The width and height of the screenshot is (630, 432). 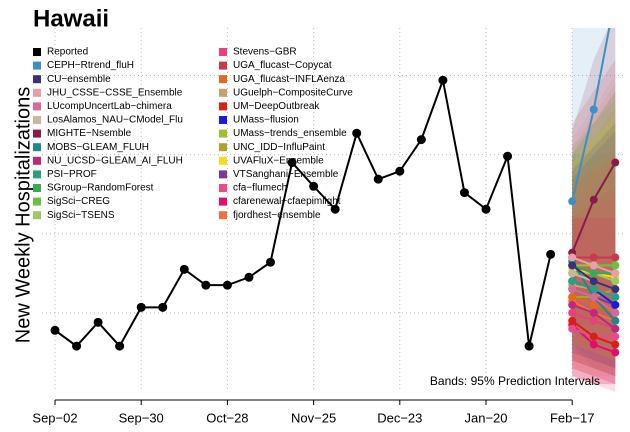 What do you see at coordinates (313, 417) in the screenshot?
I see `x-tick-label: Nov−25` at bounding box center [313, 417].